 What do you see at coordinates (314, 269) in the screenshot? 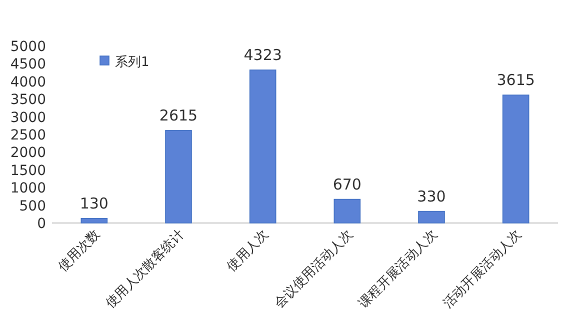
I see `x-tick-label: 会议使用活动人次` at bounding box center [314, 269].